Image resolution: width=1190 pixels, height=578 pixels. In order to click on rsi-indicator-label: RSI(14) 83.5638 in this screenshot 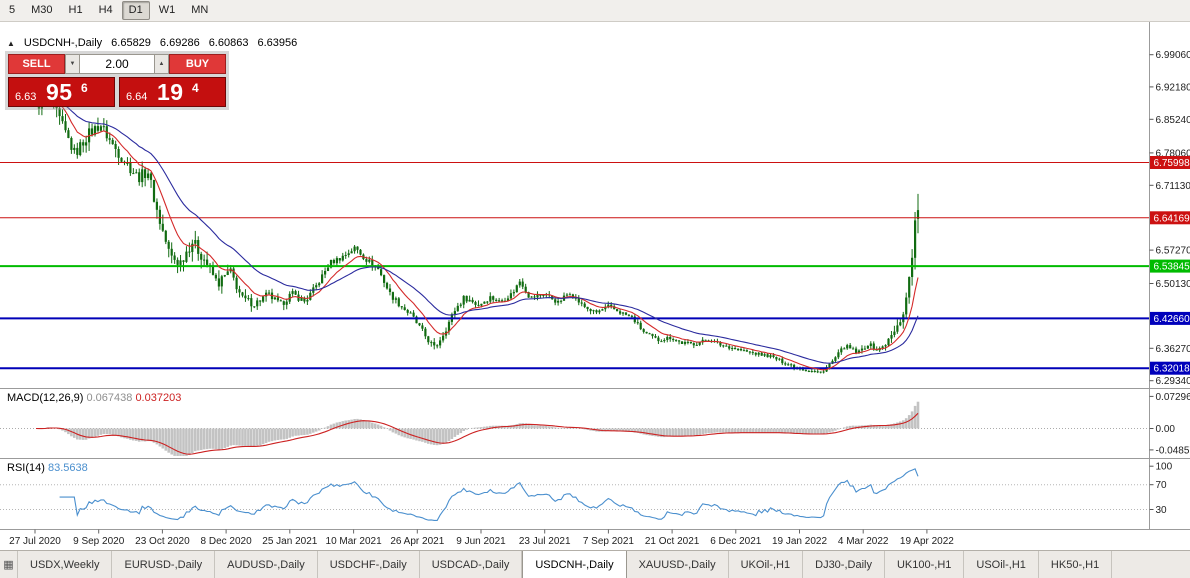, I will do `click(47, 468)`.